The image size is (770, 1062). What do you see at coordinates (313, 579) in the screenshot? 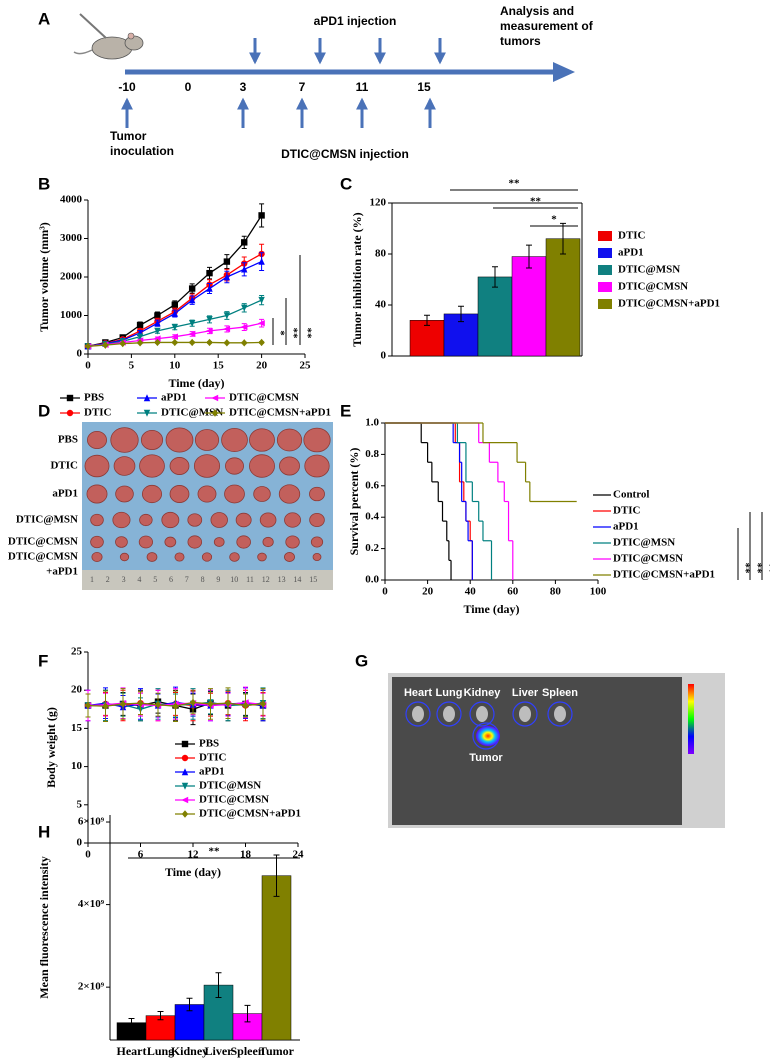
I see `ruler-number: 15` at bounding box center [313, 579].